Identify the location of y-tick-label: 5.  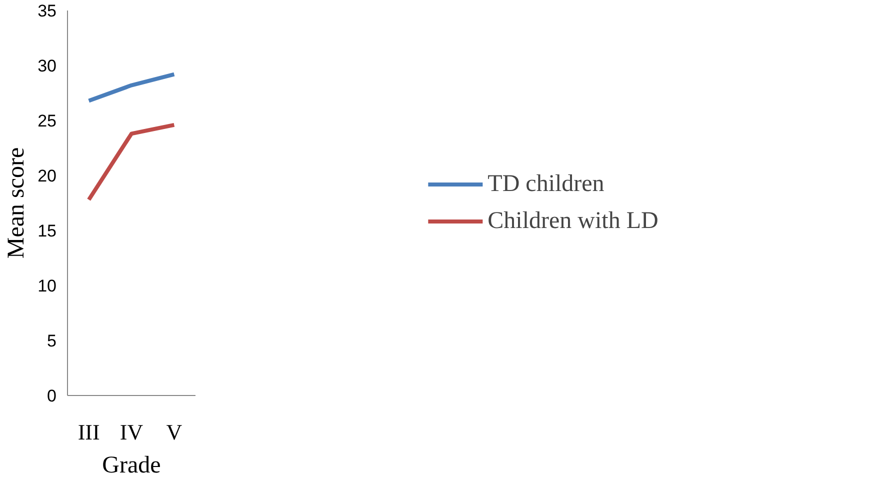
(52, 341).